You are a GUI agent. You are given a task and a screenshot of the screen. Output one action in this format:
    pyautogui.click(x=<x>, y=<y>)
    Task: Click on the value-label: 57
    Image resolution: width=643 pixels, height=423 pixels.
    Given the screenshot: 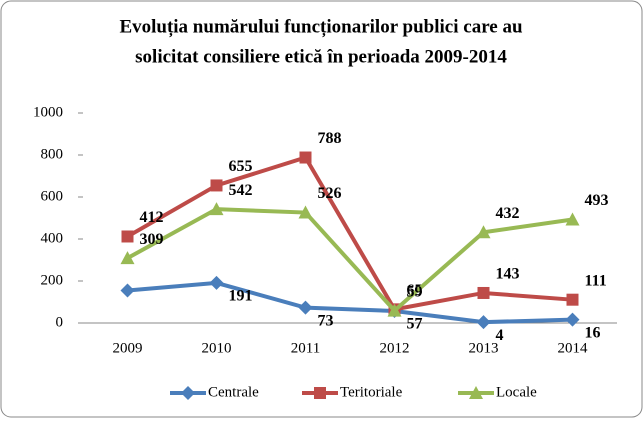 What is the action you would take?
    pyautogui.click(x=415, y=324)
    